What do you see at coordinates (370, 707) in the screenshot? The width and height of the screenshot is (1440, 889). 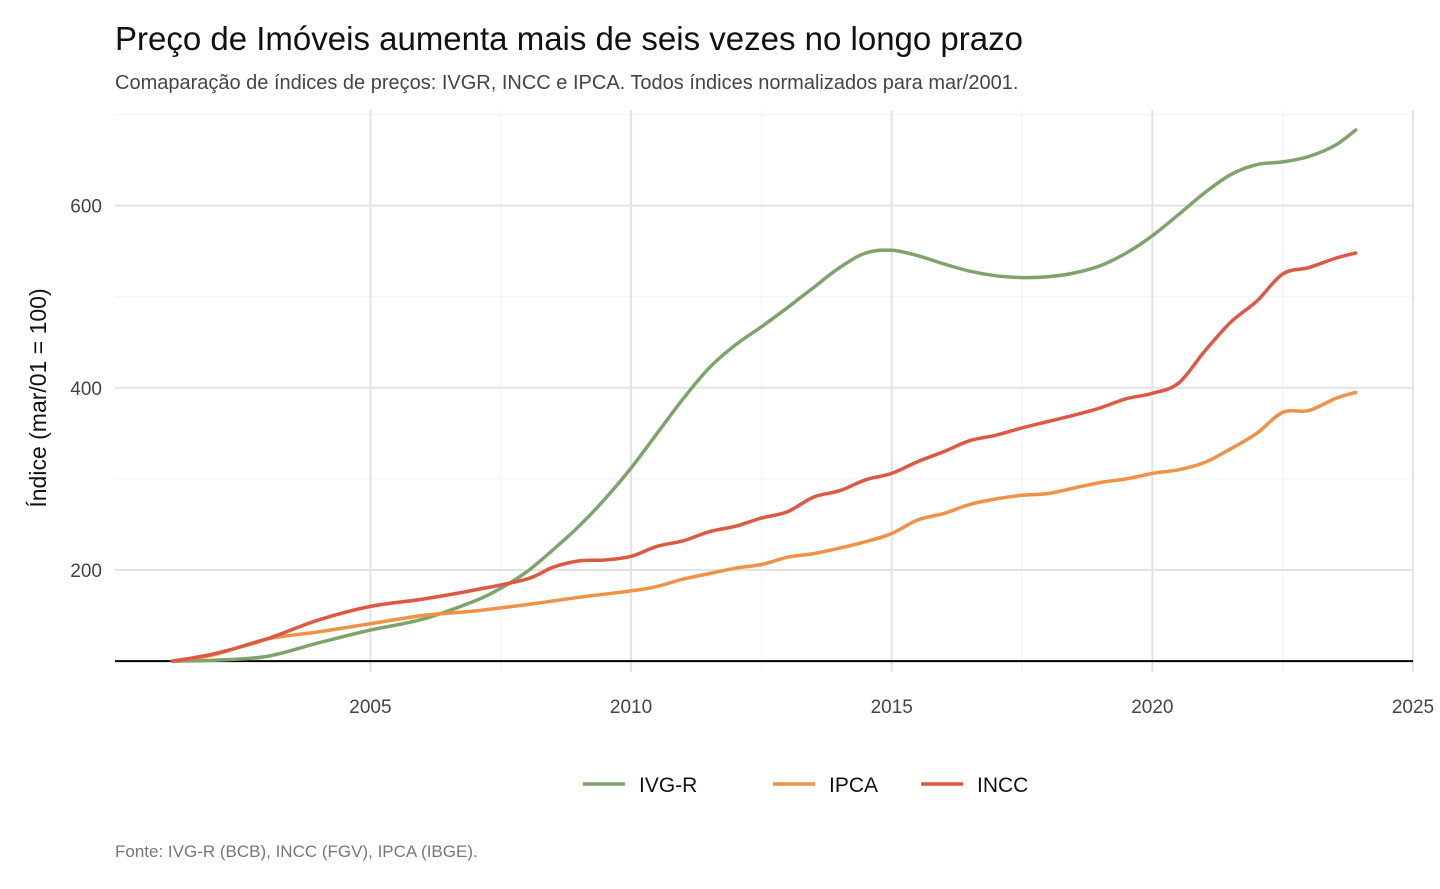 I see `x-tick-label: 2005` at bounding box center [370, 707].